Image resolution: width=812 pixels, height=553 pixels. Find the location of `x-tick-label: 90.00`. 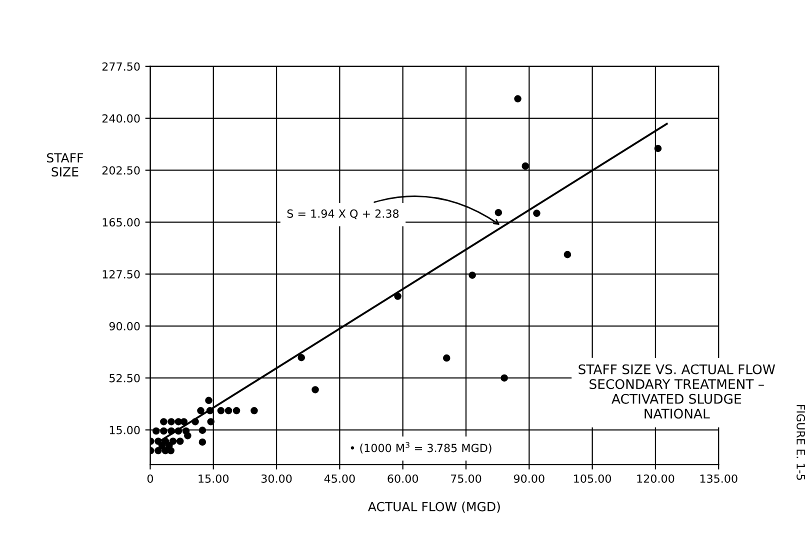

x-tick-label: 90.00 is located at coordinates (529, 478).